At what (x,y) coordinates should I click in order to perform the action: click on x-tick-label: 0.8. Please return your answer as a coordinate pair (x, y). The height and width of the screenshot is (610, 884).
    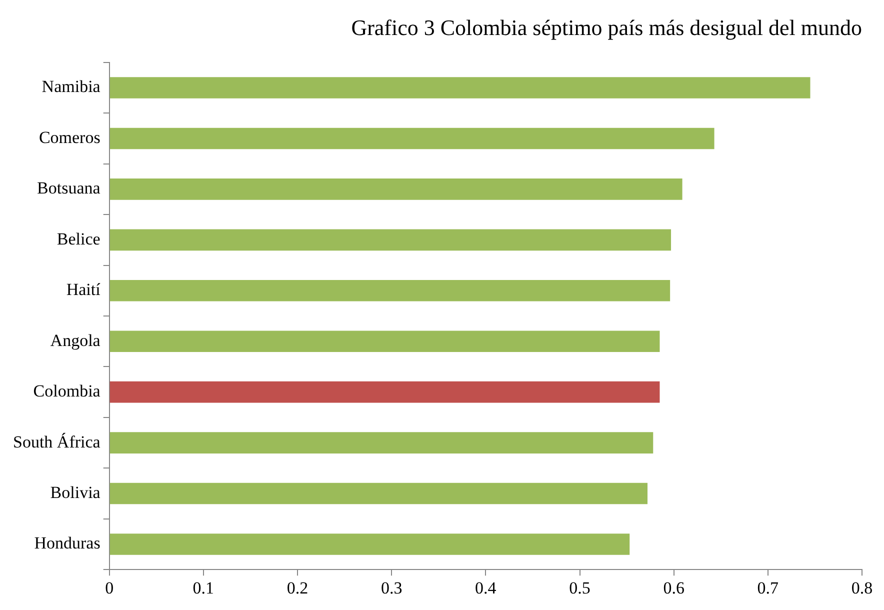
    Looking at the image, I should click on (862, 588).